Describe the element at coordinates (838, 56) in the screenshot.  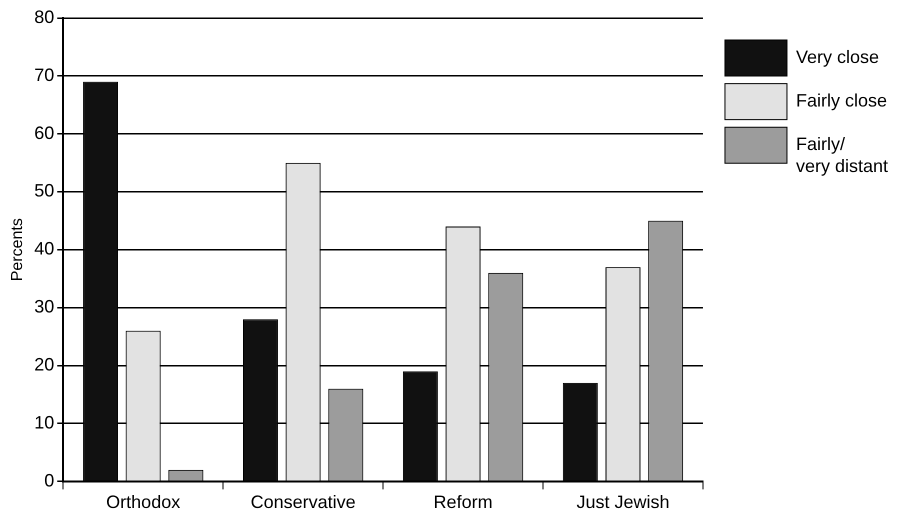
I see `legend-label: Very close` at that location.